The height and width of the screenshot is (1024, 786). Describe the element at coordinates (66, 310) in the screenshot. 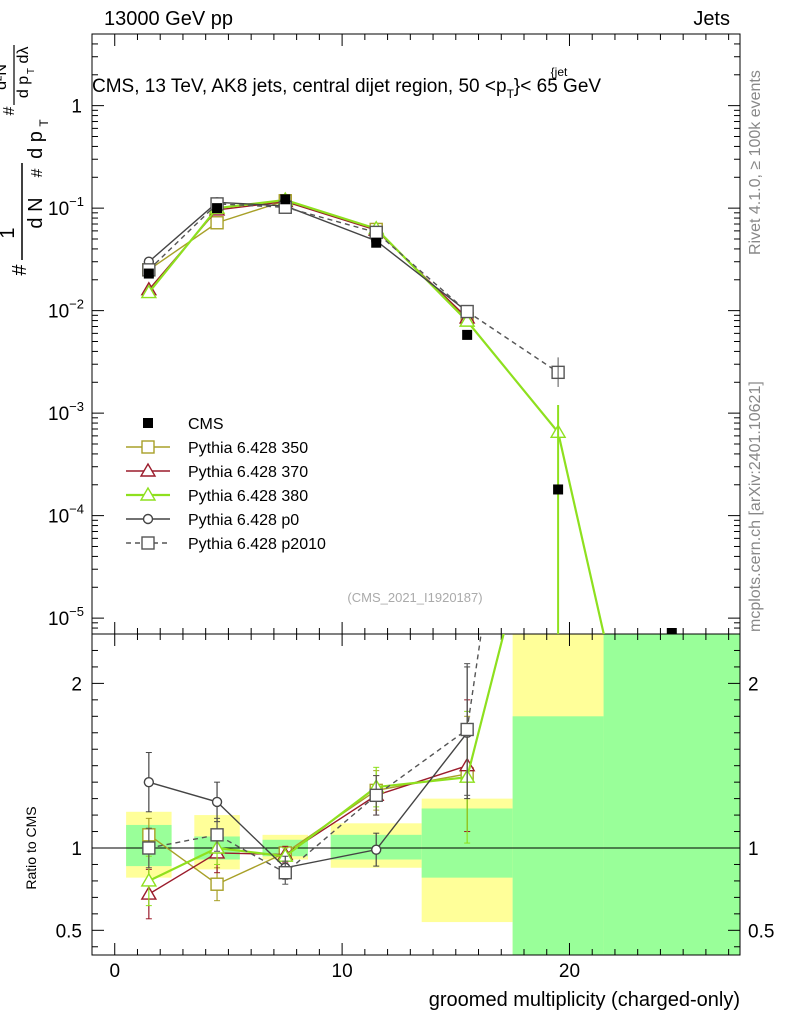

I see `main-y-tick-label: 10⁻²` at that location.